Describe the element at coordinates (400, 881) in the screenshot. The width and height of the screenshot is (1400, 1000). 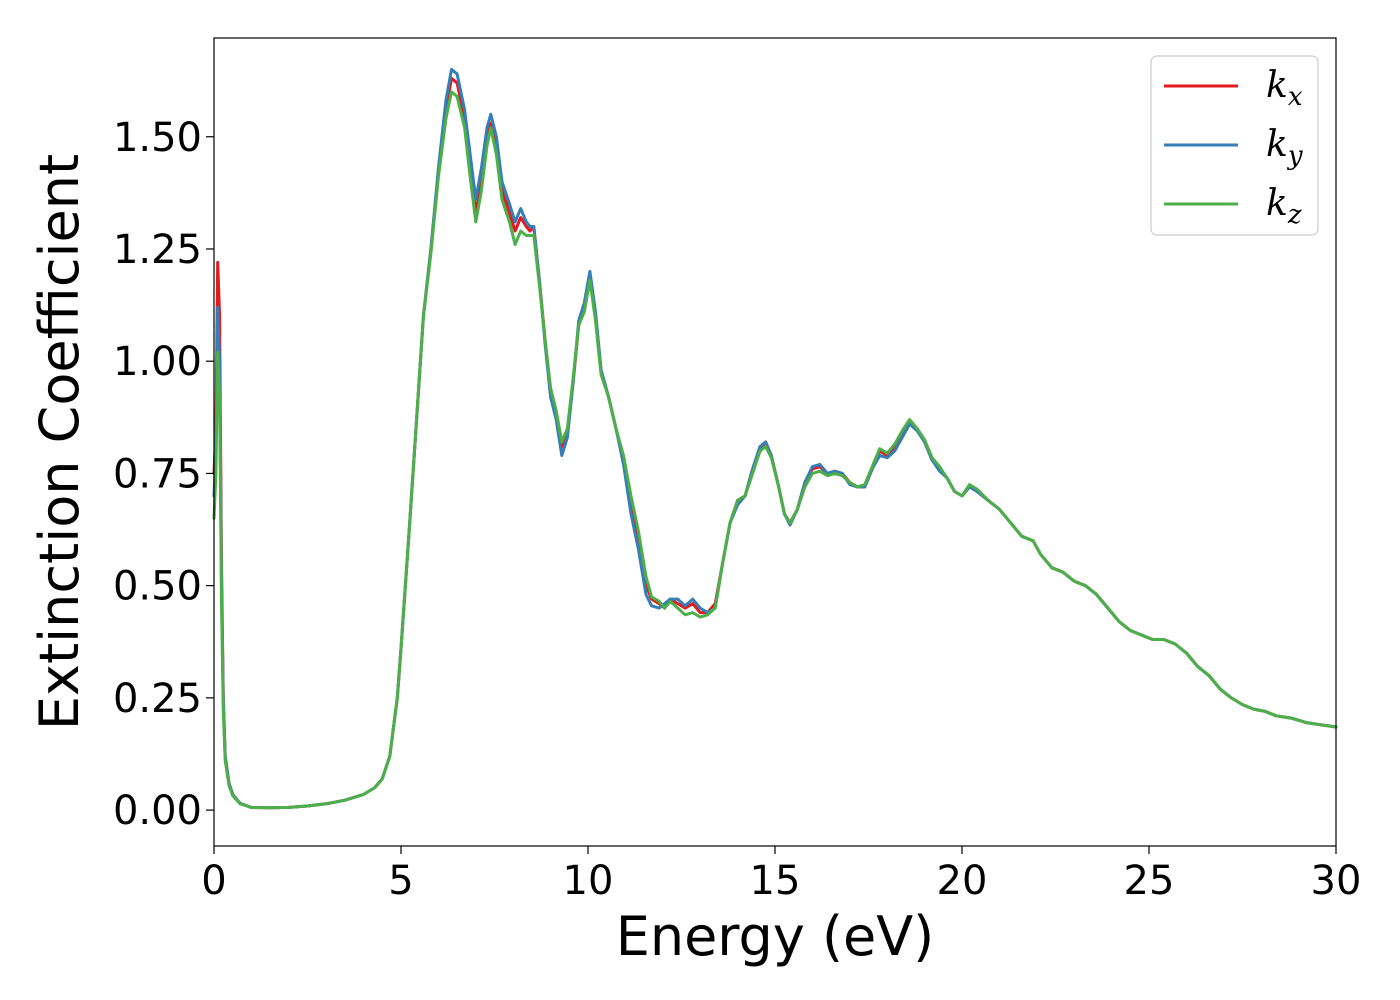
I see `x-tick-label: 5` at that location.